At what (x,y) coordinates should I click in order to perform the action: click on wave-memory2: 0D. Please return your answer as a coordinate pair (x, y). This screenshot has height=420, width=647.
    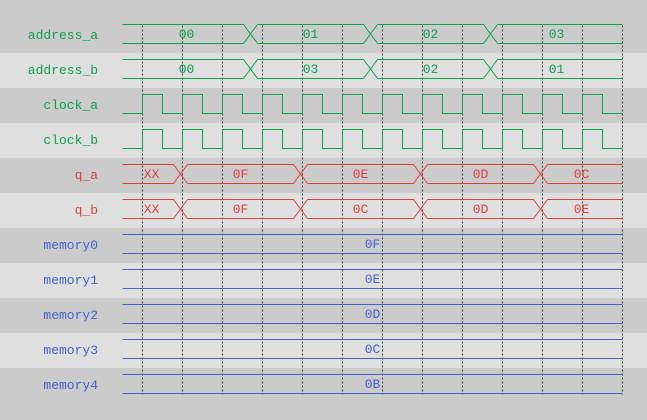
    Looking at the image, I should click on (372, 314).